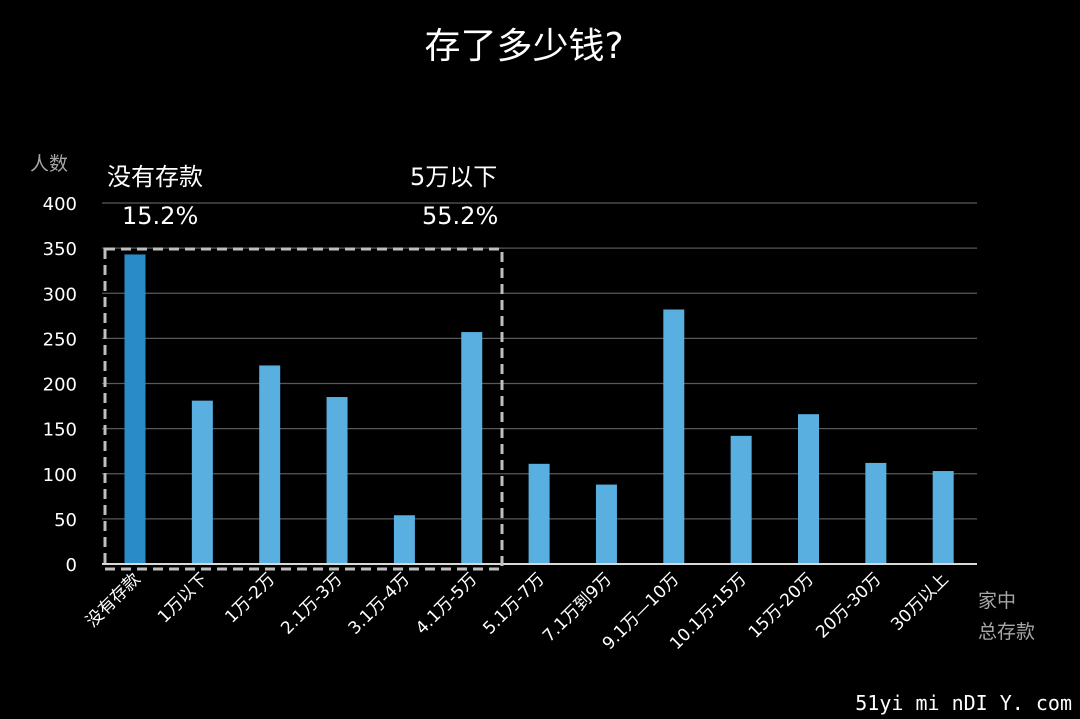 This screenshot has height=719, width=1080. I want to click on annotation-value-1: 15.2%, so click(160, 216).